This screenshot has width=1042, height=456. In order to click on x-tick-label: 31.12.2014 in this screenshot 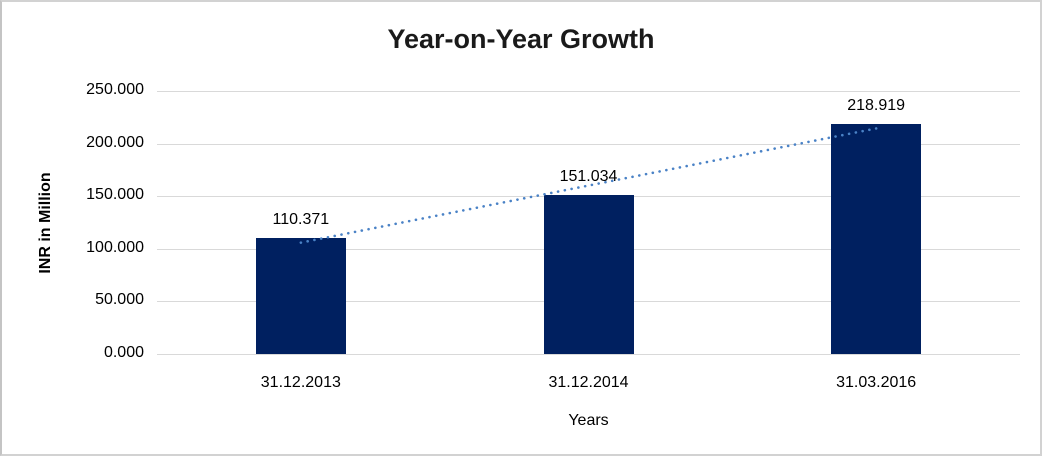, I will do `click(588, 382)`.